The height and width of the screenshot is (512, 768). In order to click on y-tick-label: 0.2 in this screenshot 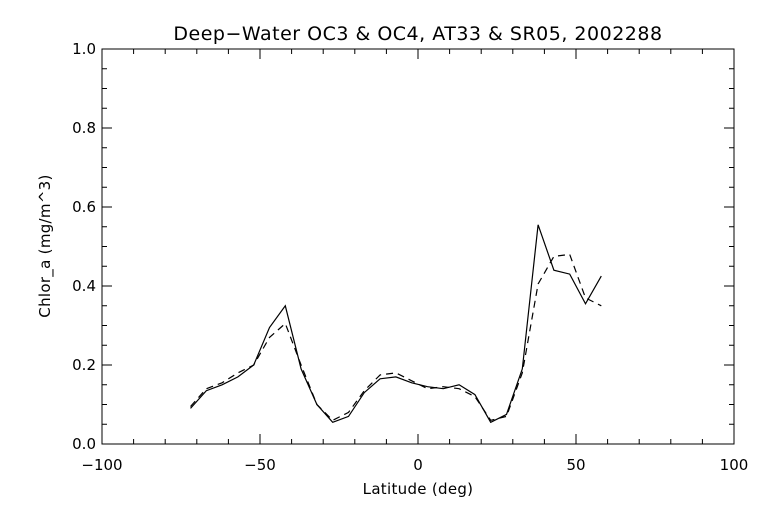, I will do `click(84, 365)`.